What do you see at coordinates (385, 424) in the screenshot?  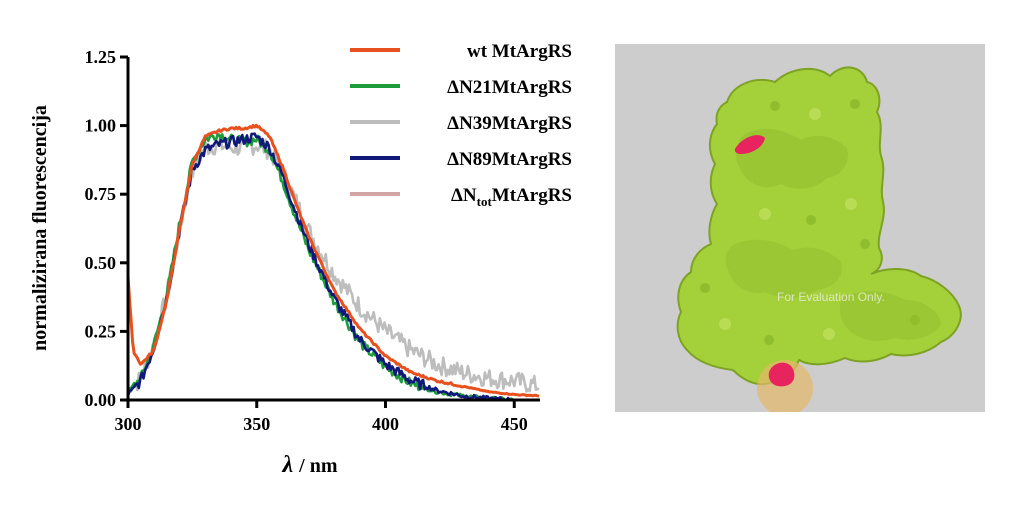 I see `x-tick-label: 400` at bounding box center [385, 424].